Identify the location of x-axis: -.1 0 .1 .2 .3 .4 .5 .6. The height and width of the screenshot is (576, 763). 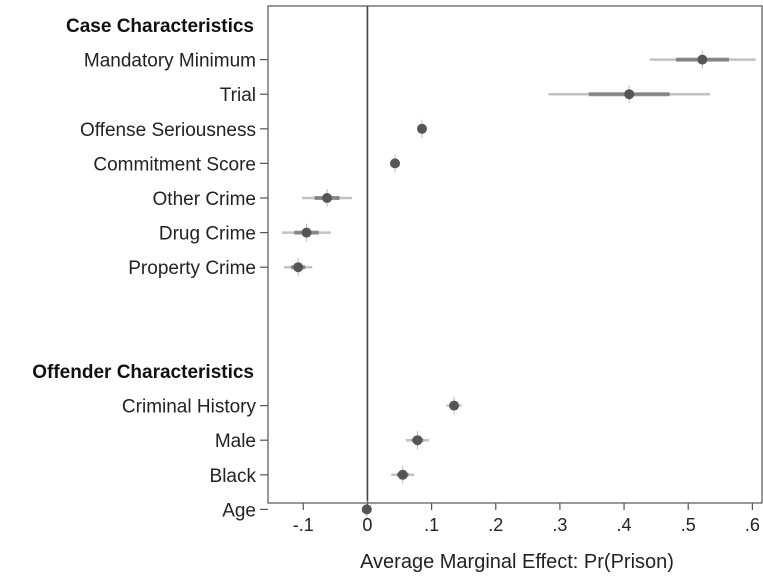
(526, 519).